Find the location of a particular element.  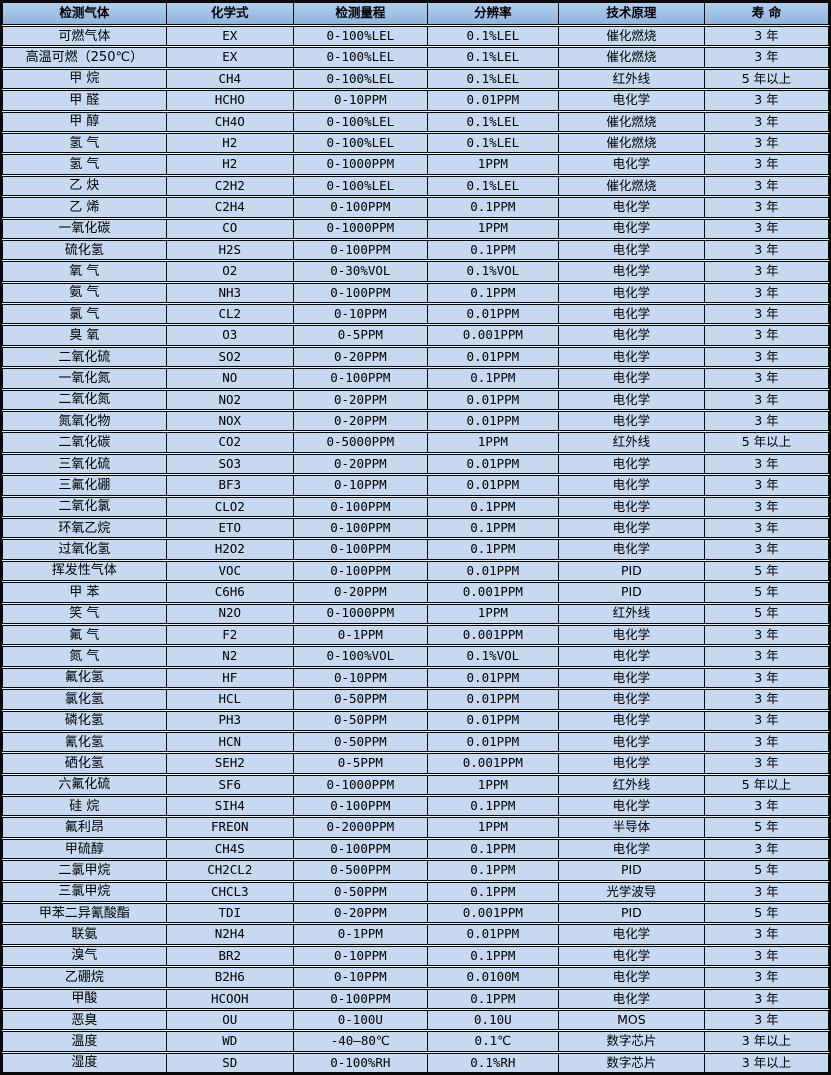

cell-gas: 三氧化硫 is located at coordinates (85, 464).